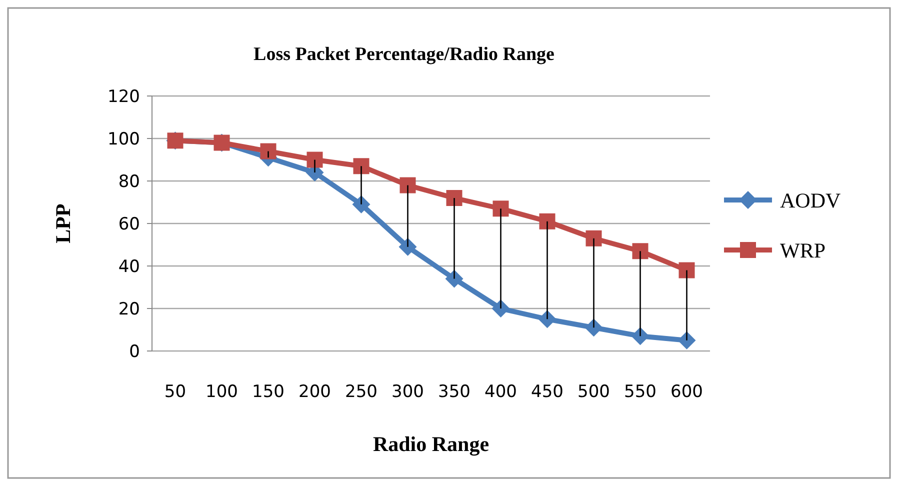  Describe the element at coordinates (361, 392) in the screenshot. I see `x-tick-label: 250` at that location.